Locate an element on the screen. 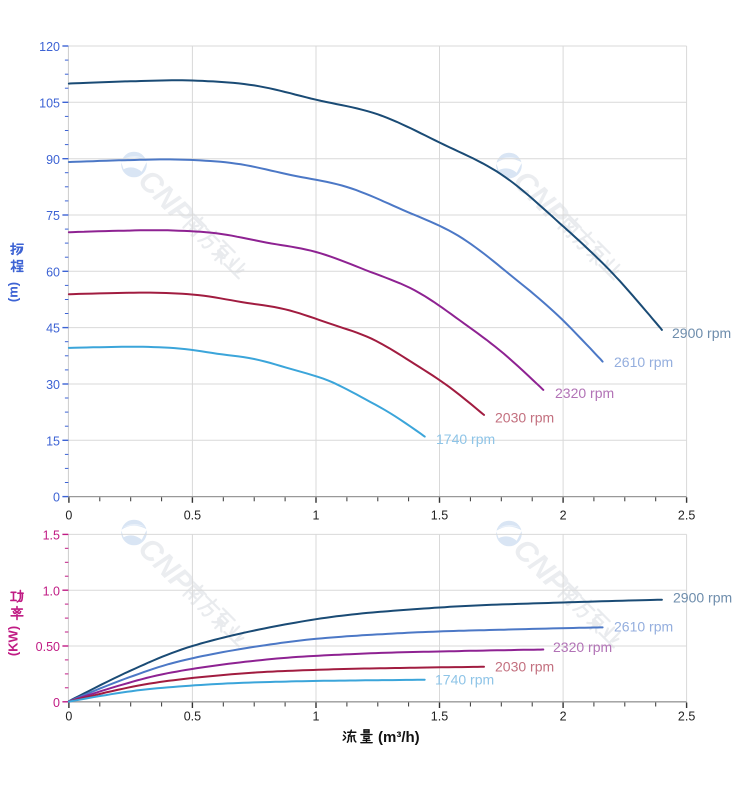  svg-text: (m³/h) is located at coordinates (399, 737).